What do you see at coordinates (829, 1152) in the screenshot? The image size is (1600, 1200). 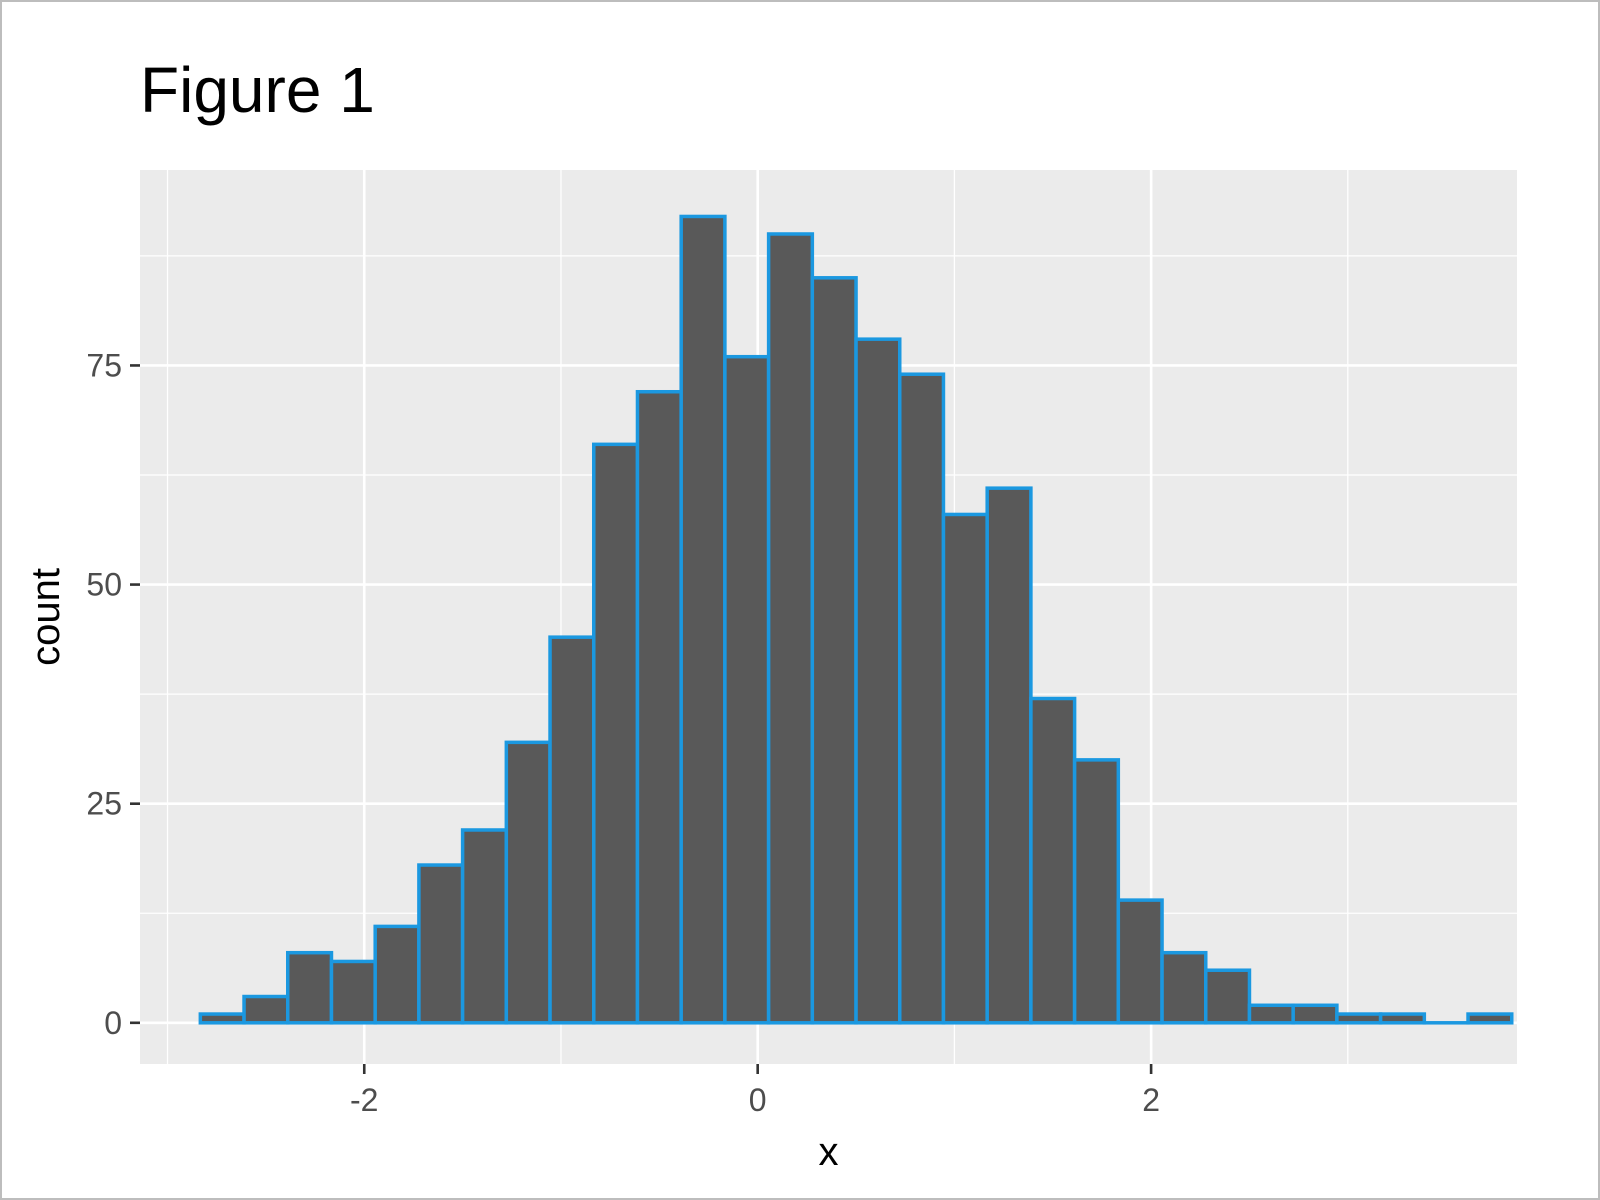 I see `x-axis-title: x` at bounding box center [829, 1152].